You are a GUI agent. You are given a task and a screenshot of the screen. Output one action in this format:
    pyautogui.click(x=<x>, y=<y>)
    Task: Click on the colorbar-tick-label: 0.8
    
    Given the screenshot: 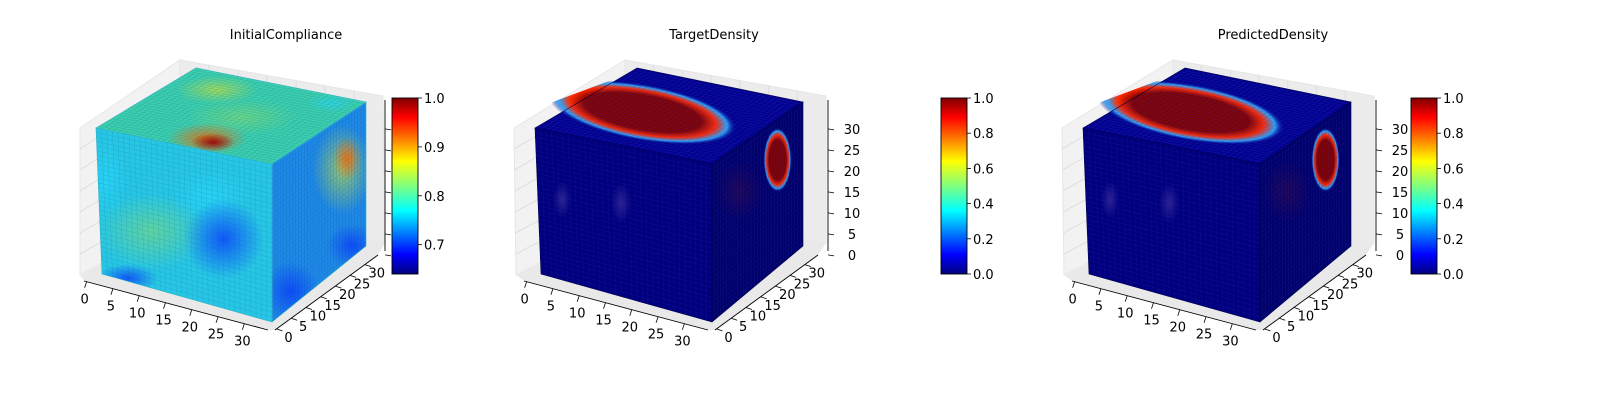 What is the action you would take?
    pyautogui.click(x=983, y=134)
    